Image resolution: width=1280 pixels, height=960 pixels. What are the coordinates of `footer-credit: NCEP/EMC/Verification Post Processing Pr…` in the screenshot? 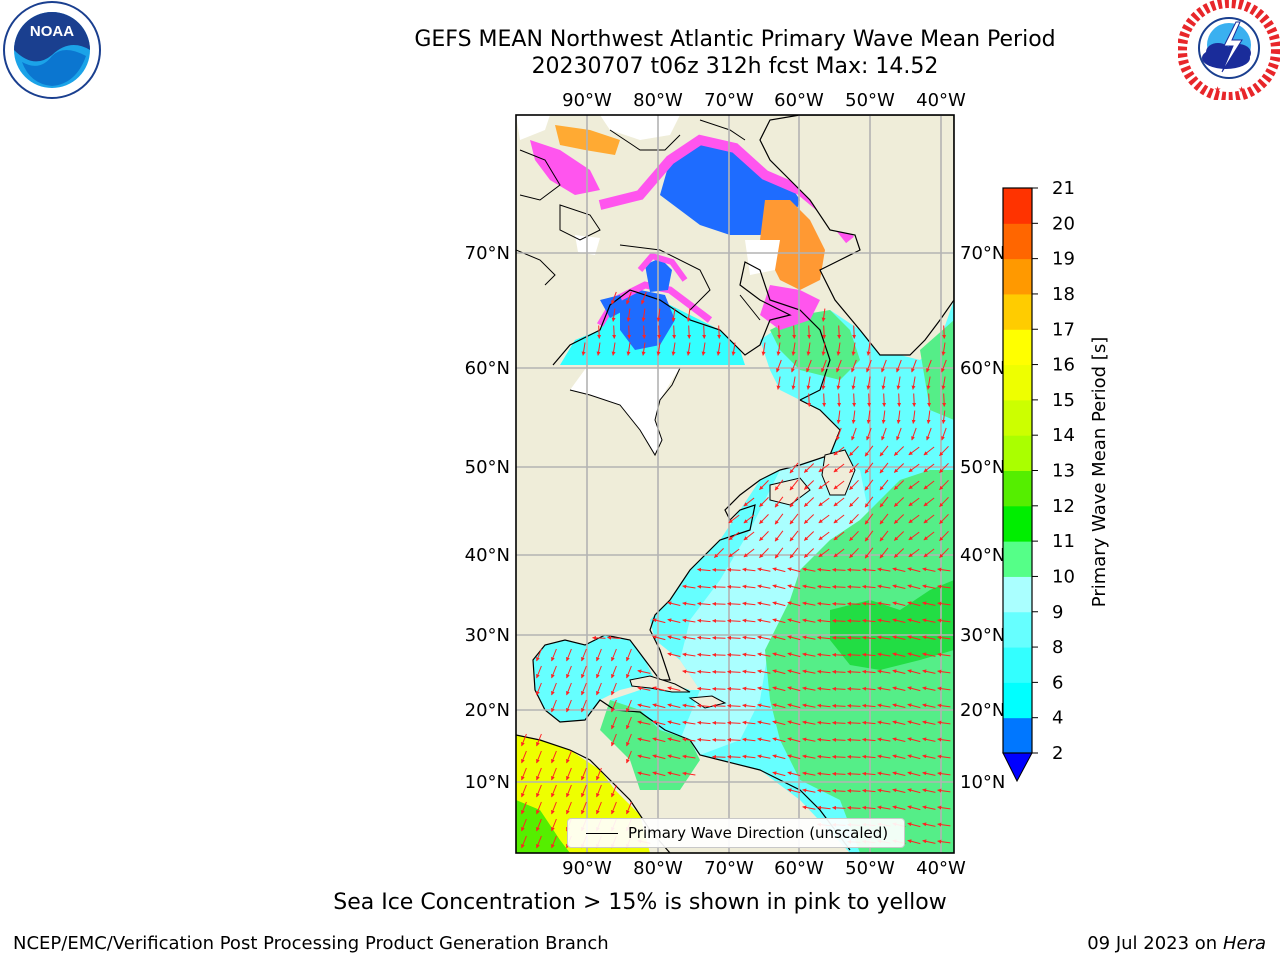 It's located at (311, 943).